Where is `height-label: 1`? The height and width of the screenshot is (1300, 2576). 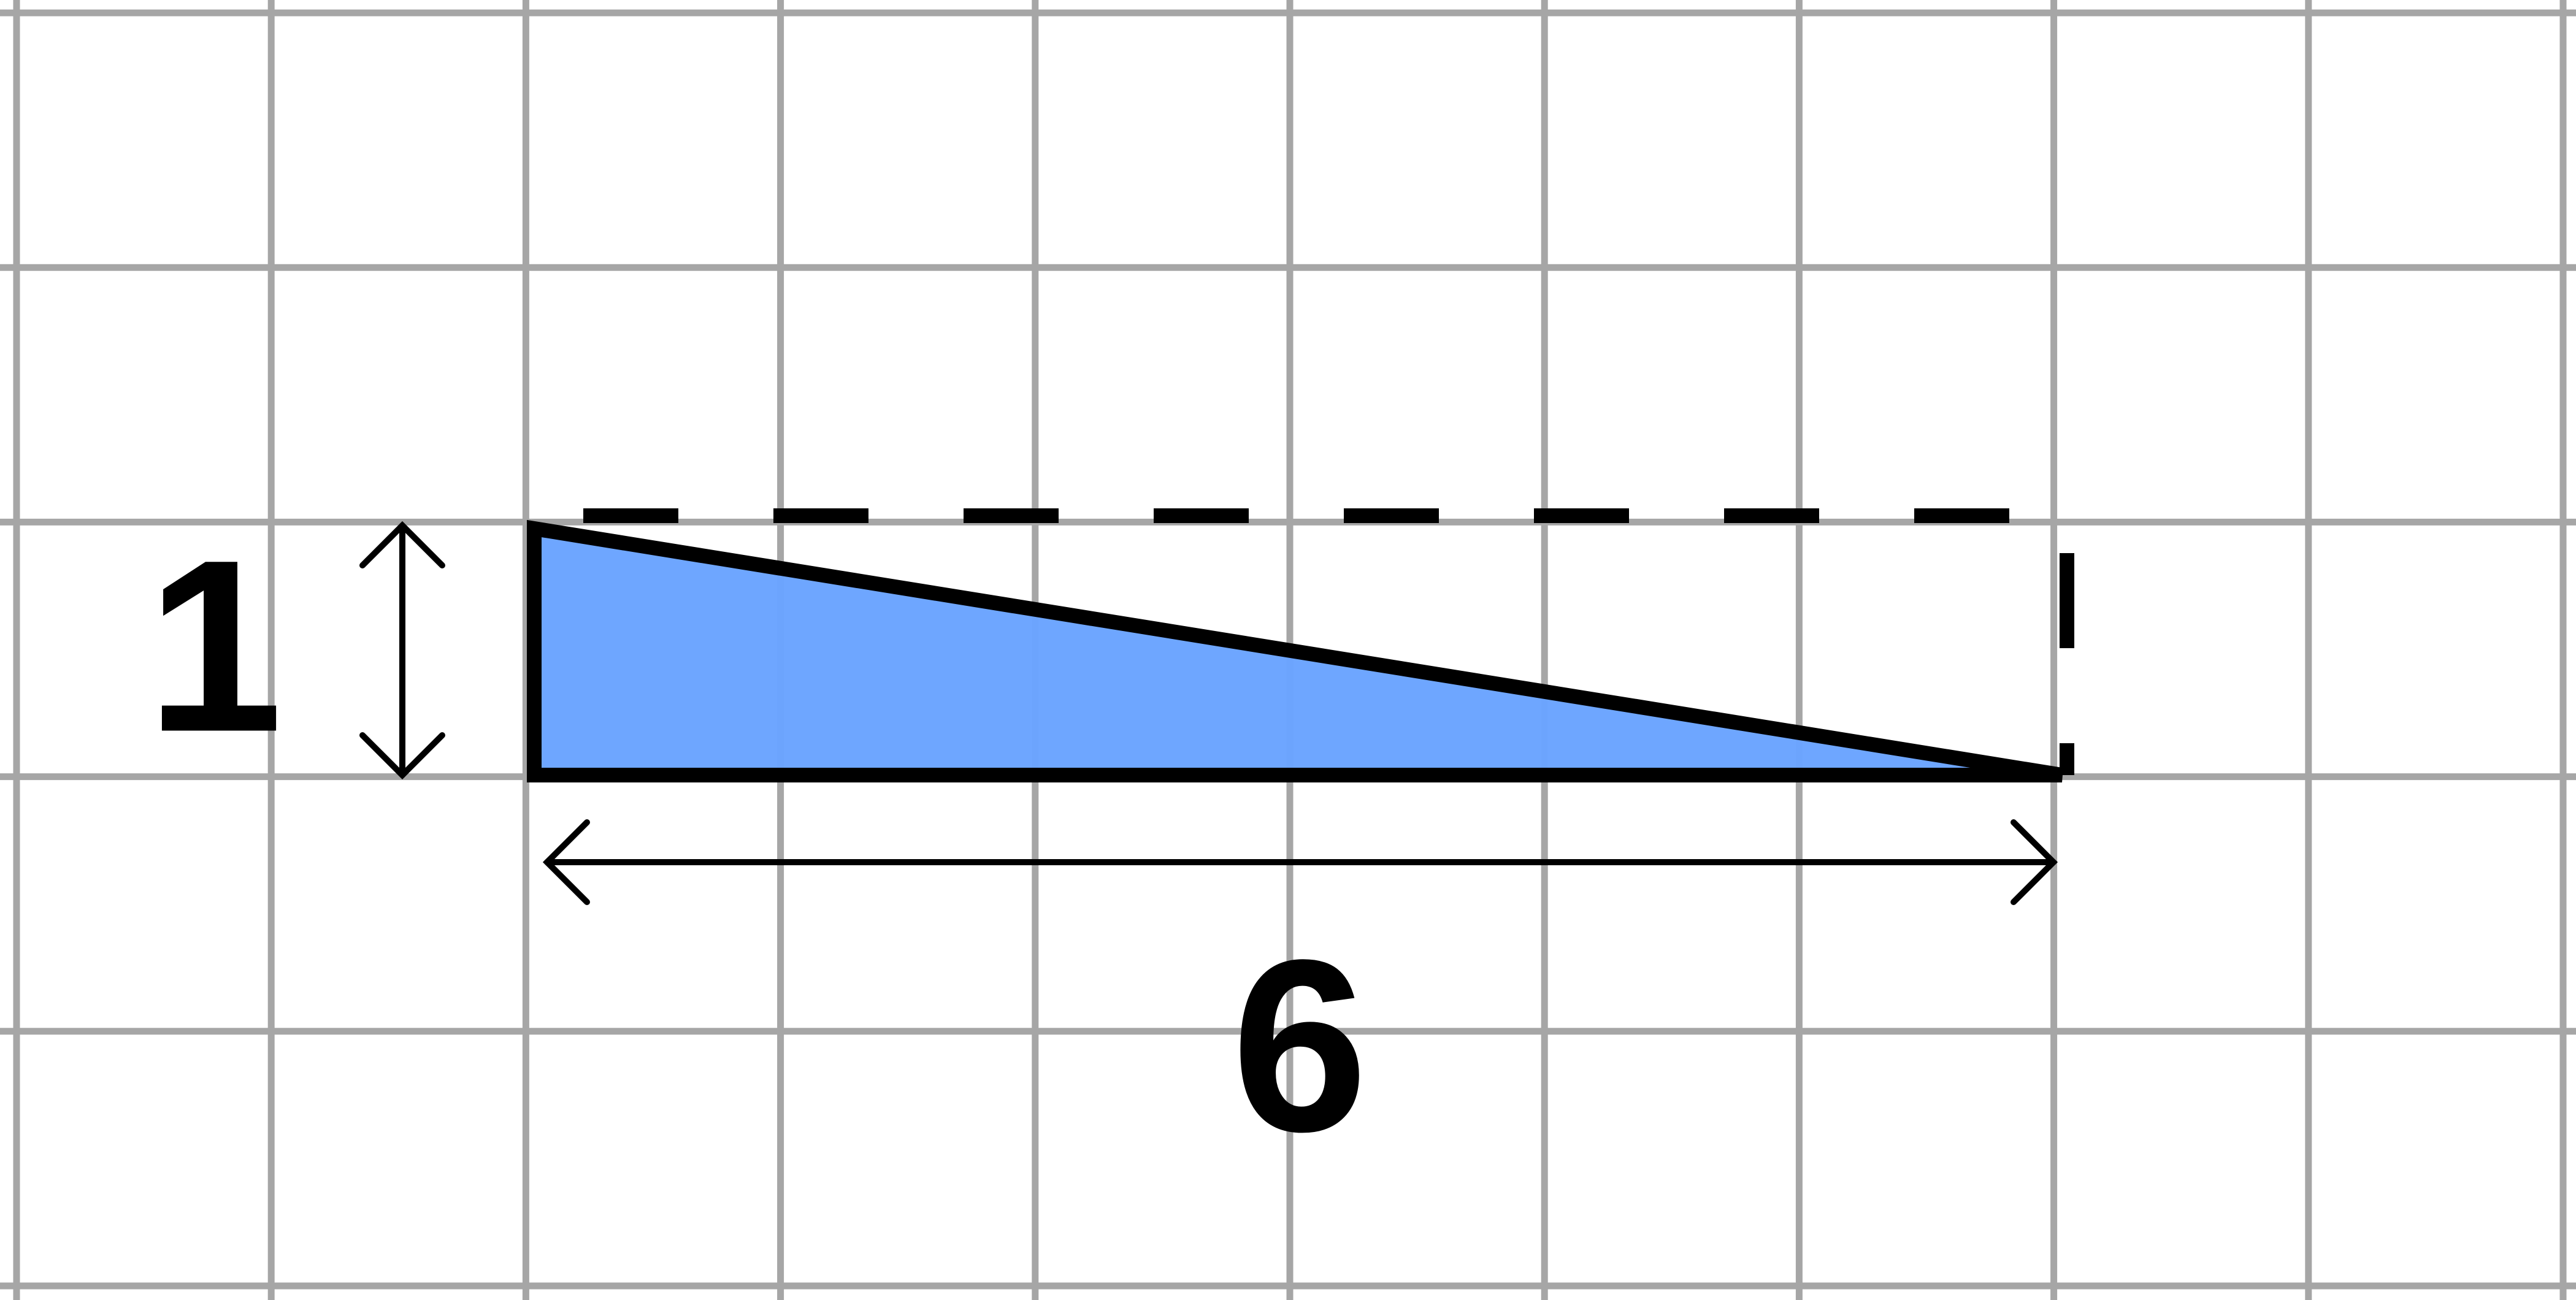
height-label: 1 is located at coordinates (215, 646).